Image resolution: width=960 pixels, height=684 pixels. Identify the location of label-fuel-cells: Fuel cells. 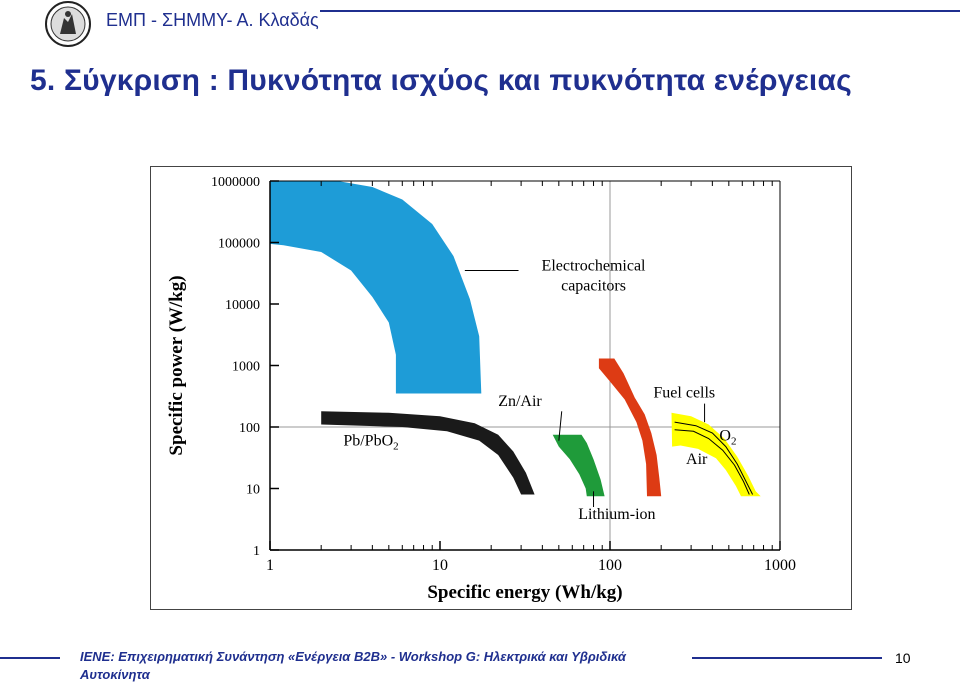
(684, 393).